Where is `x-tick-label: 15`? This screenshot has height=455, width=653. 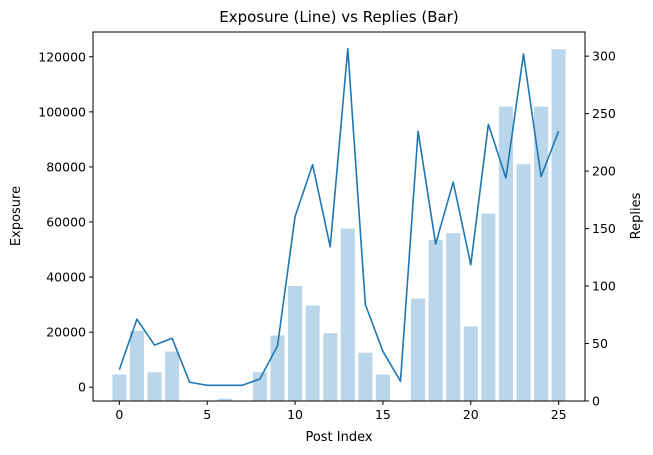
x-tick-label: 15 is located at coordinates (383, 414).